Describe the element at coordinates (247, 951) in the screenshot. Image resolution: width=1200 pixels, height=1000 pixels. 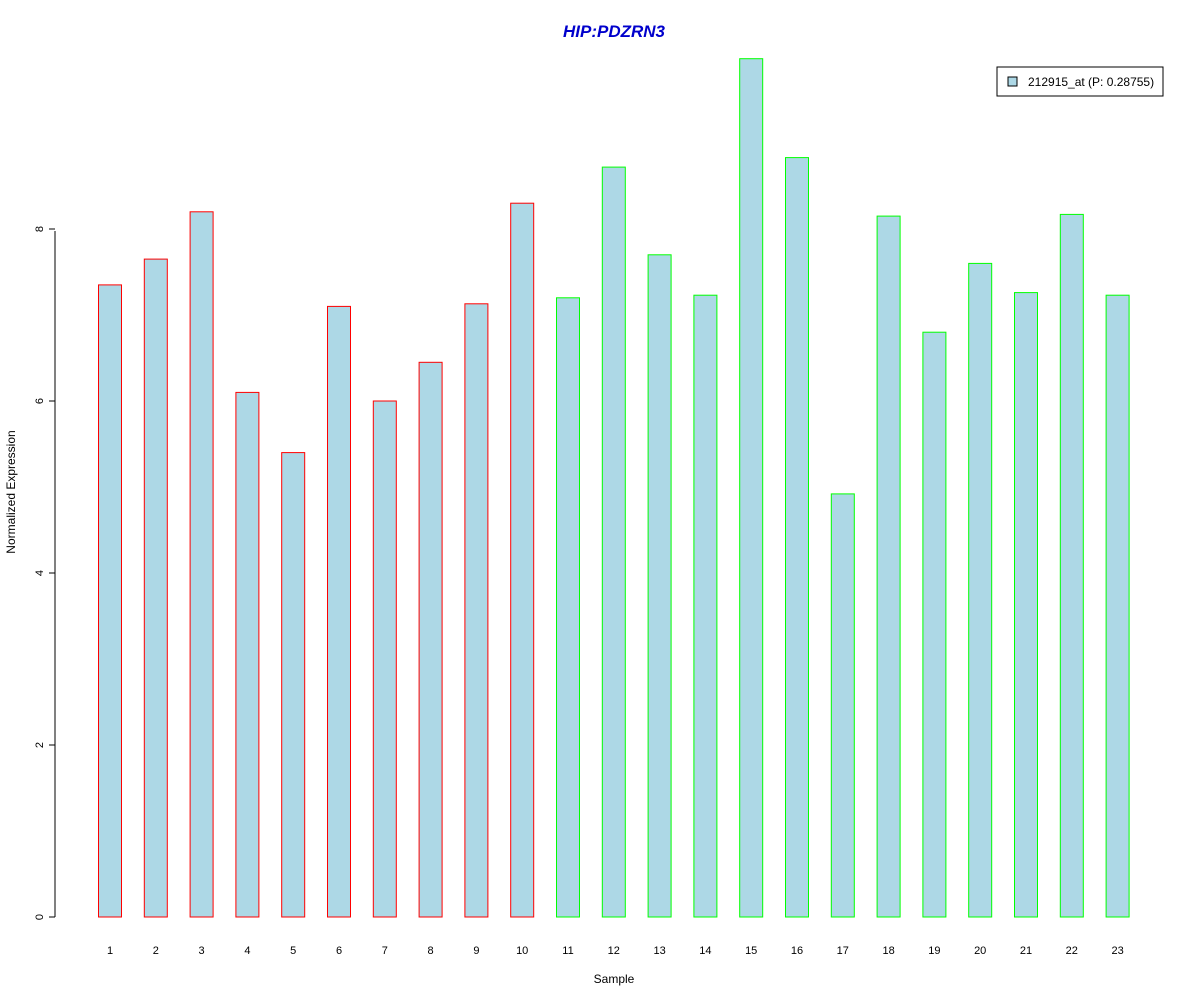
I see `x-tick-label: 4` at that location.